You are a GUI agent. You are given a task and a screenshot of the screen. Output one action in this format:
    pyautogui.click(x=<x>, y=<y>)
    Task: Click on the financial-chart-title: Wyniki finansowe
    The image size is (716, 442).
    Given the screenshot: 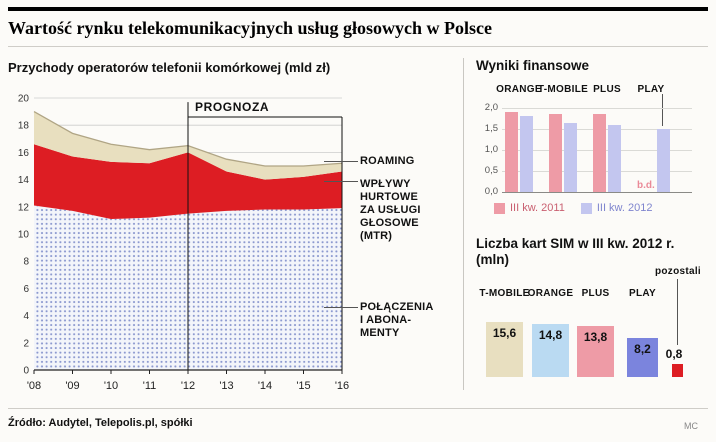 What is the action you would take?
    pyautogui.click(x=533, y=65)
    